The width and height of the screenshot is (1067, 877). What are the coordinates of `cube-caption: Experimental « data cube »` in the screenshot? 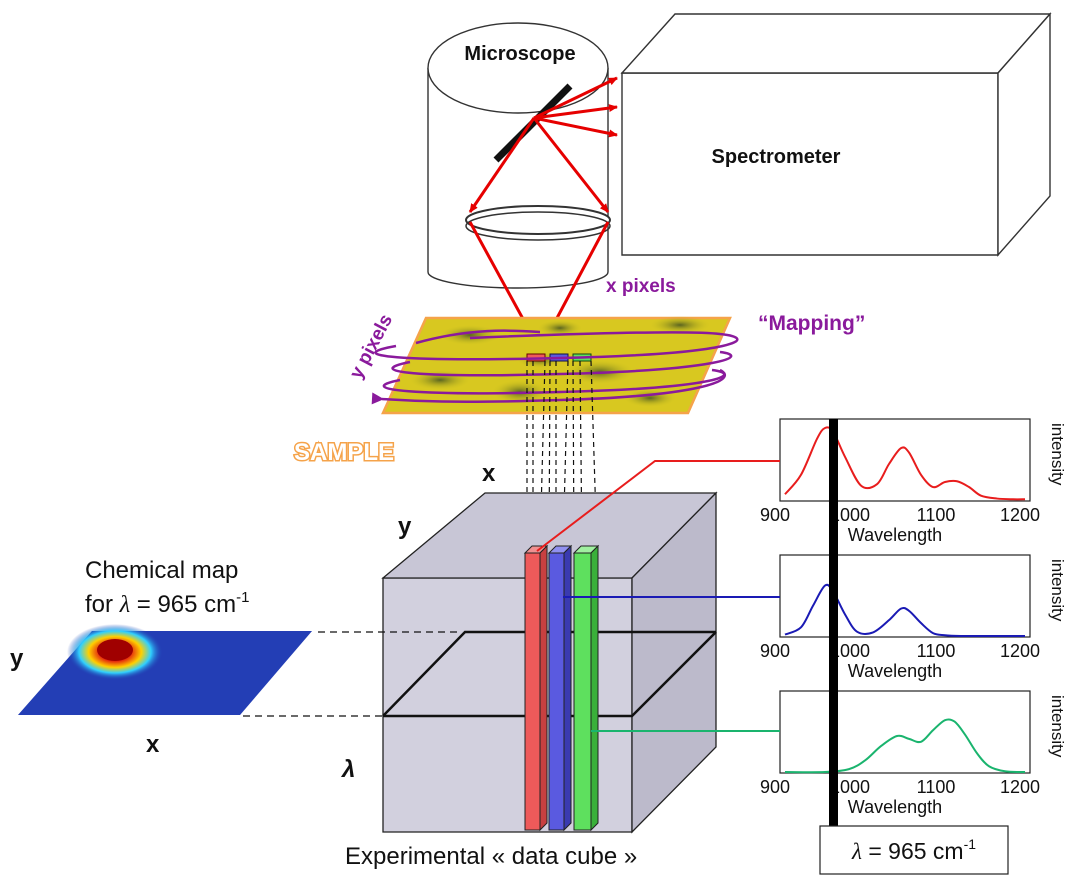 It's located at (491, 856).